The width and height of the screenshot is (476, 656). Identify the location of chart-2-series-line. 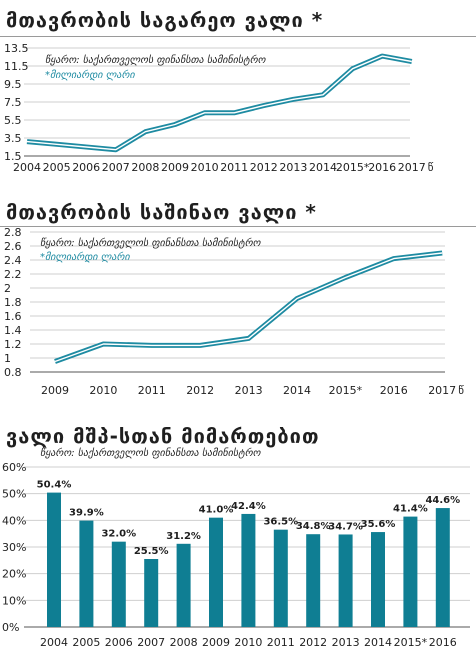
(248, 307).